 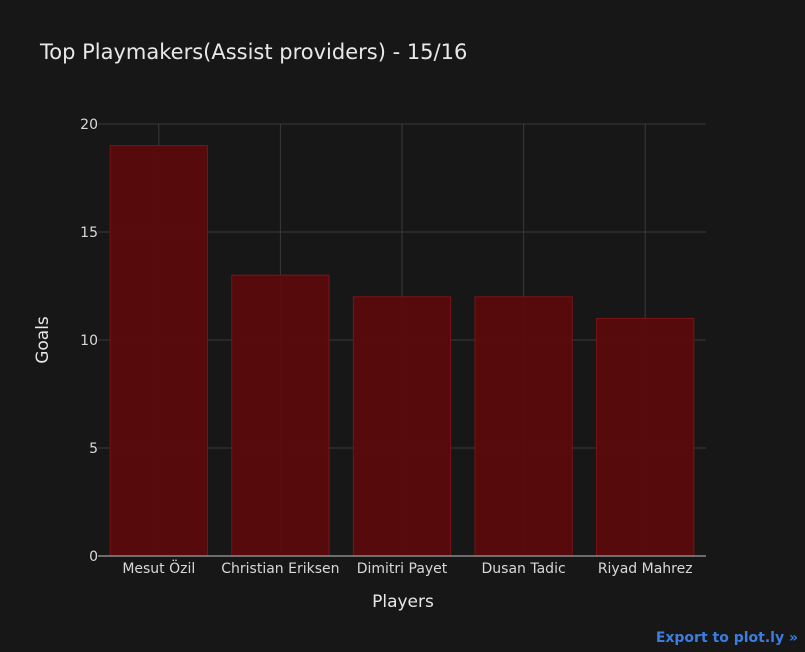 I want to click on y-tick-label: 20, so click(x=89, y=125).